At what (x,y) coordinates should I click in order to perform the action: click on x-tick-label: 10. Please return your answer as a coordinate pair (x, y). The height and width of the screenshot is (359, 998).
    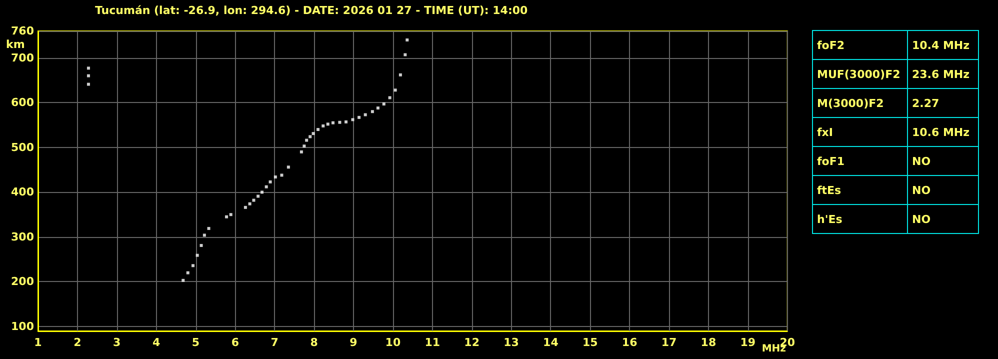
    Looking at the image, I should click on (393, 342).